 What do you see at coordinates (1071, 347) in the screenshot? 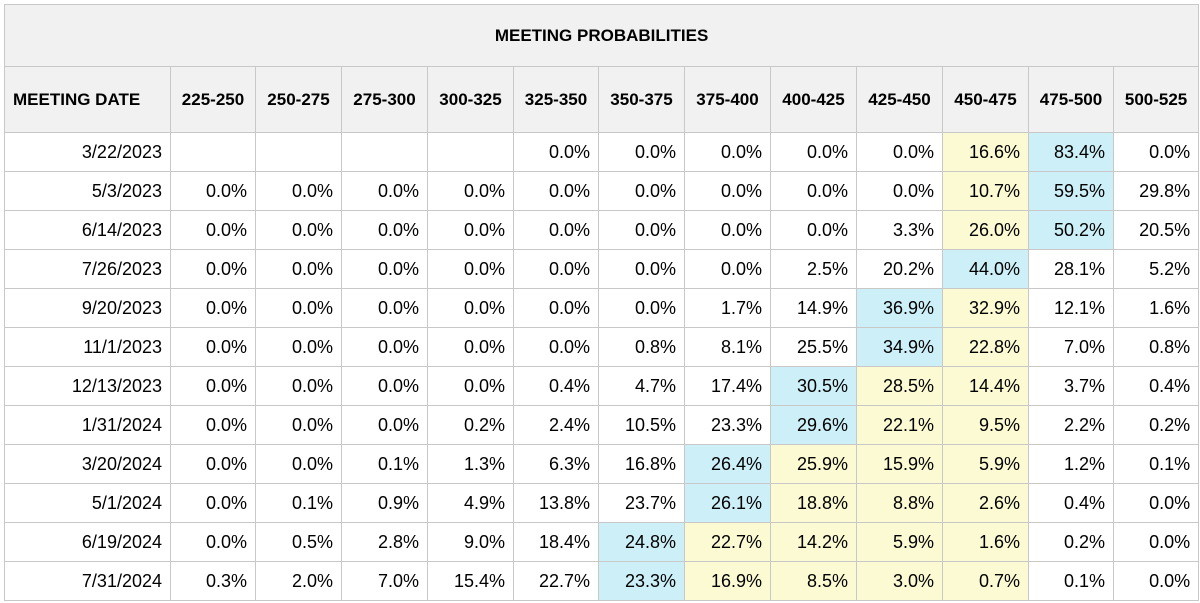
I see `probability-cell: 7.0%` at bounding box center [1071, 347].